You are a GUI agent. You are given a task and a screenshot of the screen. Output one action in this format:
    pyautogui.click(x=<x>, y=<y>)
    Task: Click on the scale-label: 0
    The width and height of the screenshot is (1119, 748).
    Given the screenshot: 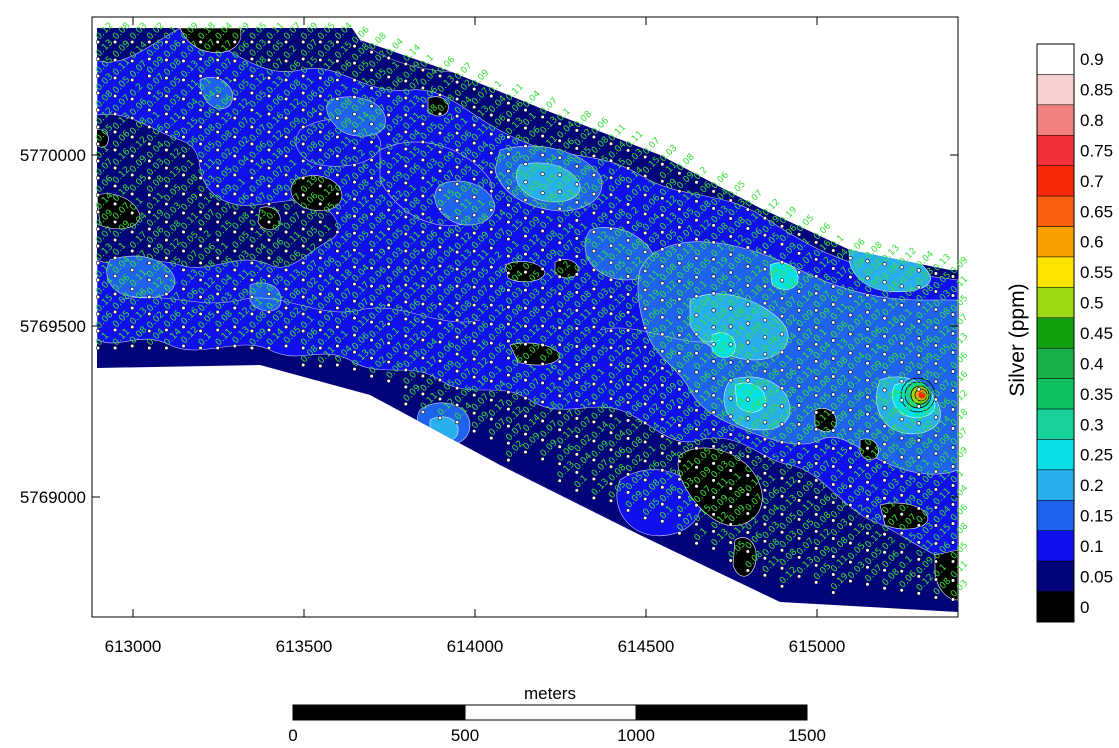 What is the action you would take?
    pyautogui.click(x=292, y=735)
    